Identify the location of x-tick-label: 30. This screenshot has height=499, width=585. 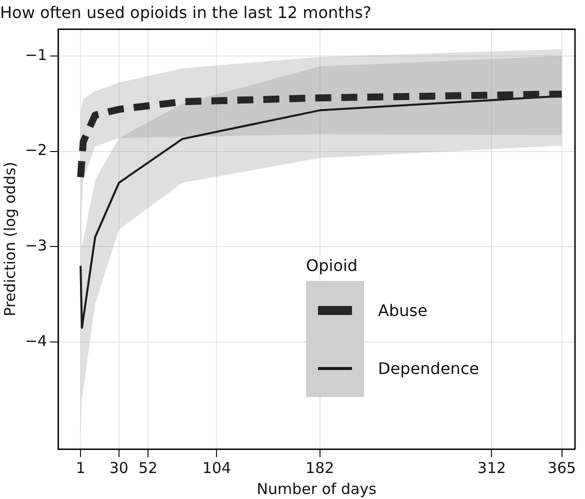
(118, 467).